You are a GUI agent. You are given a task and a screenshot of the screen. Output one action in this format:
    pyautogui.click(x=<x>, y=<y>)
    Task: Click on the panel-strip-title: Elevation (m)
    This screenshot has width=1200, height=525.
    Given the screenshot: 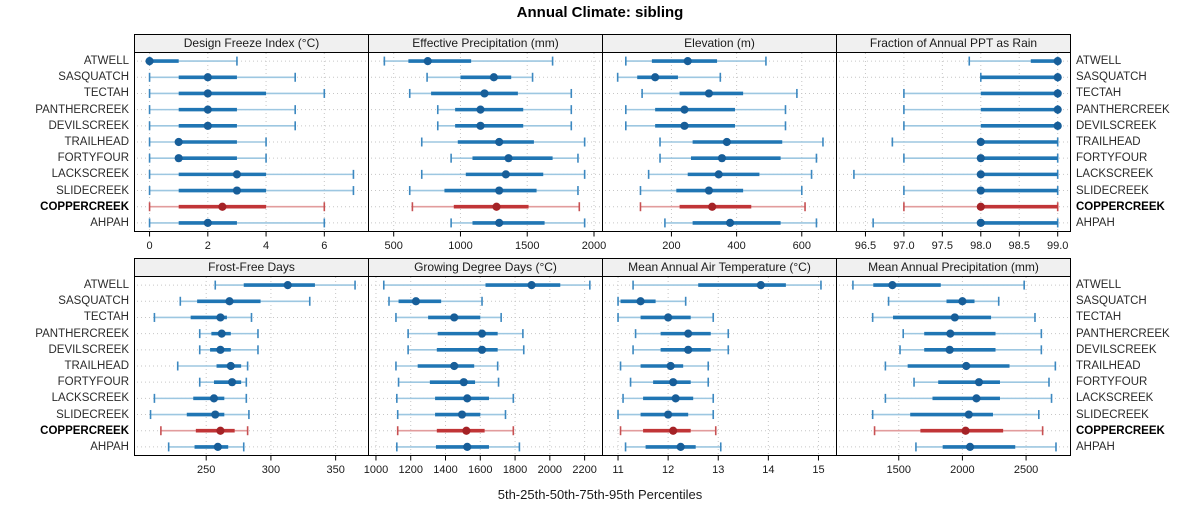 What is the action you would take?
    pyautogui.click(x=719, y=44)
    